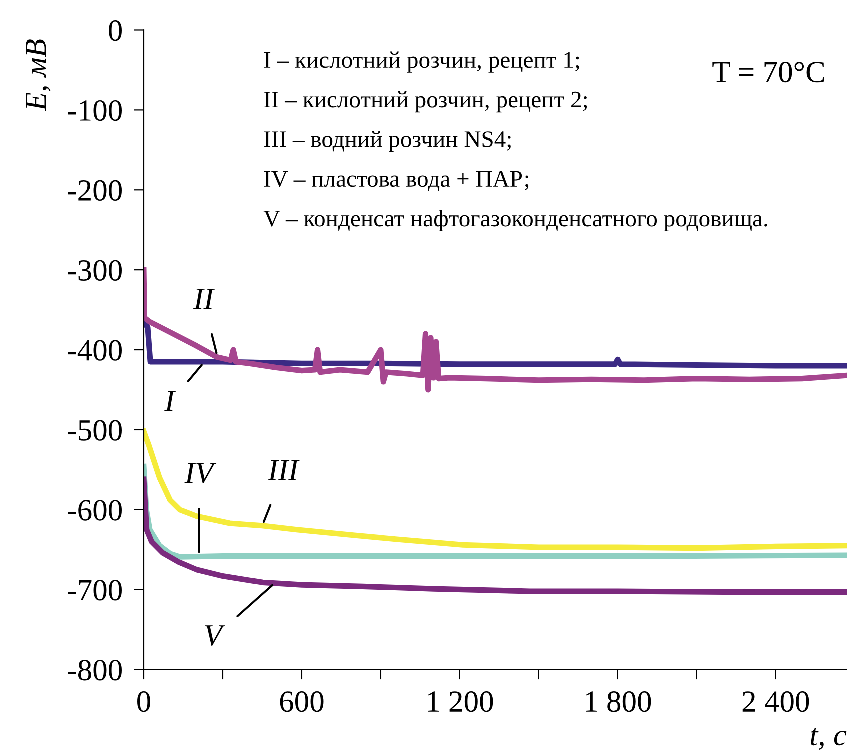 This screenshot has width=847, height=756. I want to click on y-tick-label: 0, so click(115, 31).